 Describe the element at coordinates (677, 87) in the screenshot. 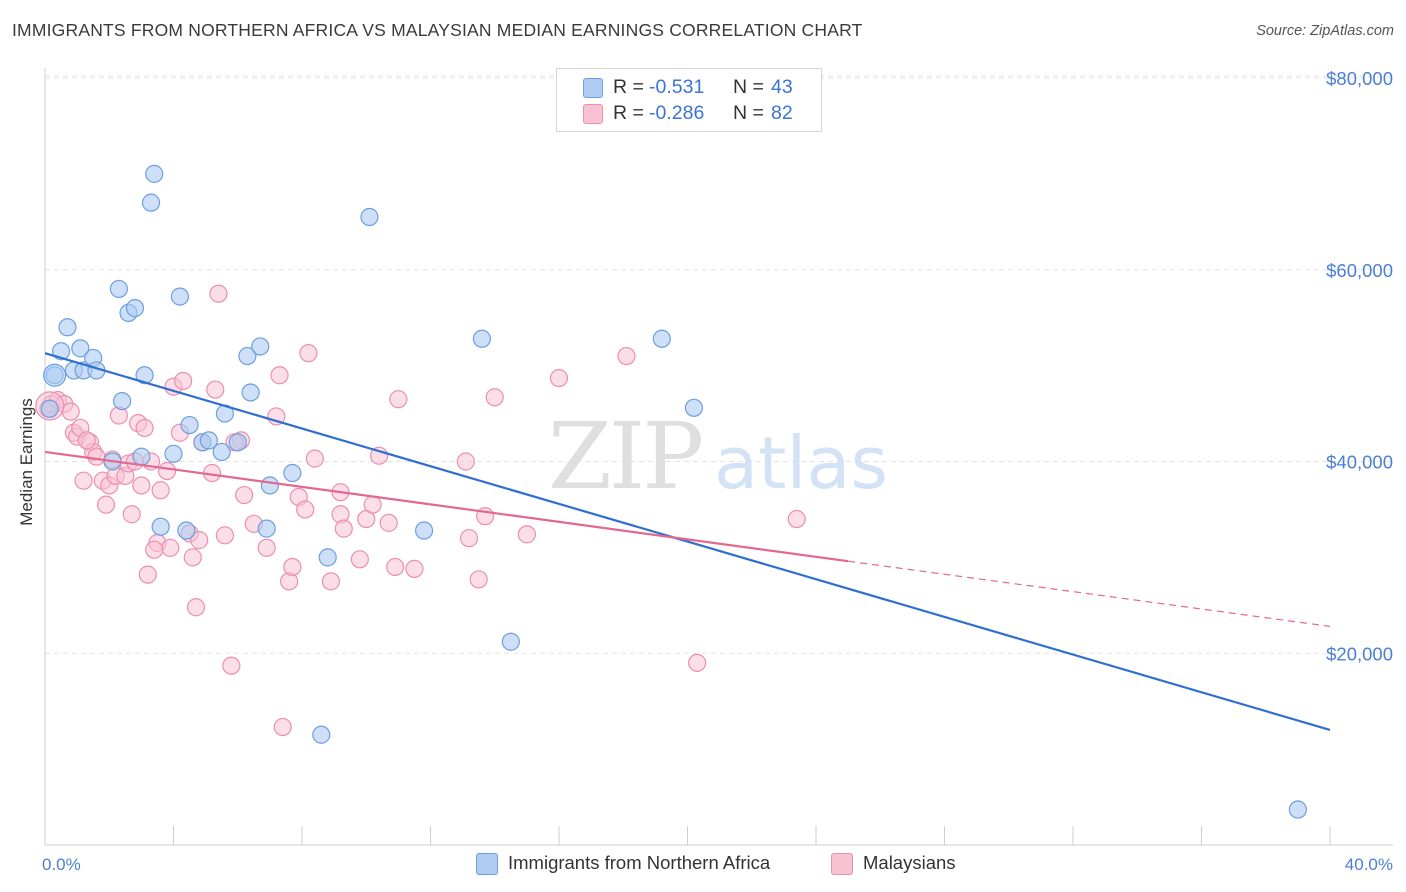

I see `legend-r-value: -0.531` at that location.